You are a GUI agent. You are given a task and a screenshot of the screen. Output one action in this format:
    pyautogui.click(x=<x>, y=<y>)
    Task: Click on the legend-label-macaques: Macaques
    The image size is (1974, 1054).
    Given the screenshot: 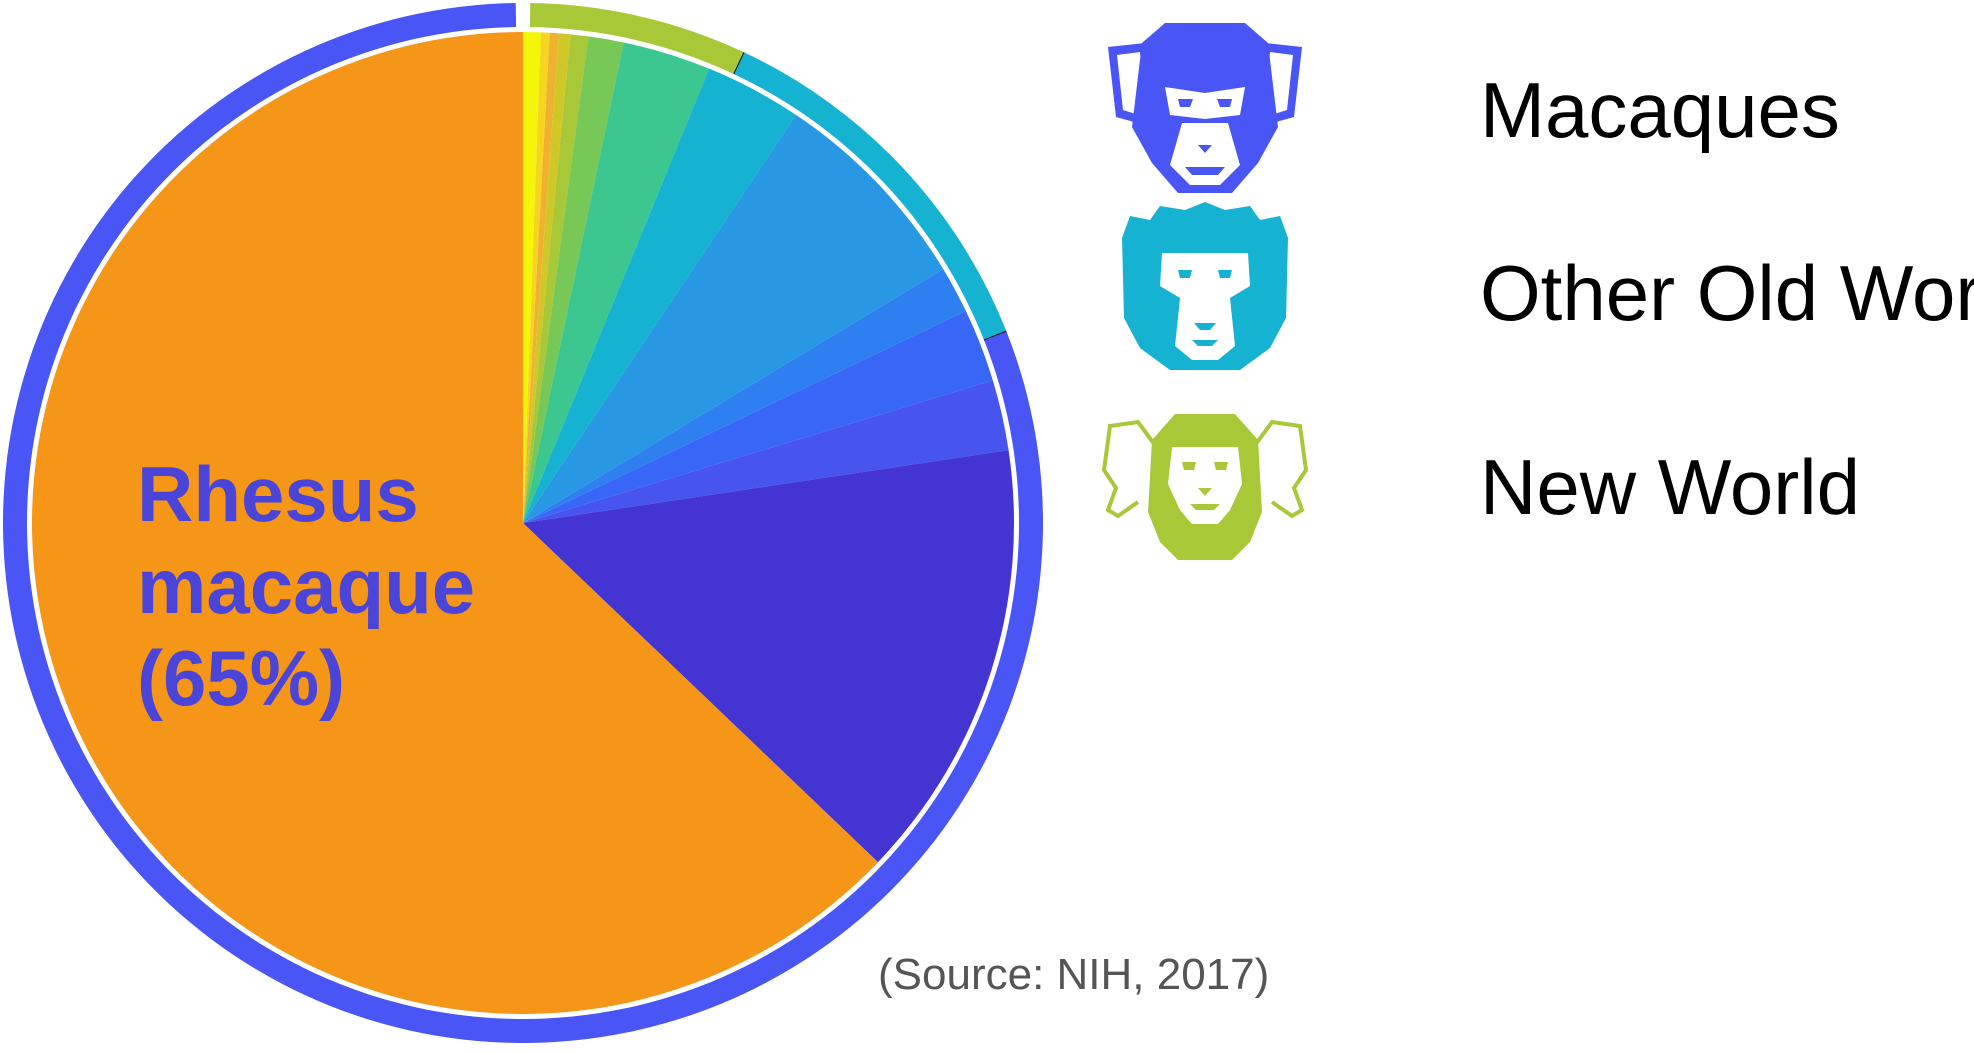 What is the action you would take?
    pyautogui.click(x=1660, y=109)
    